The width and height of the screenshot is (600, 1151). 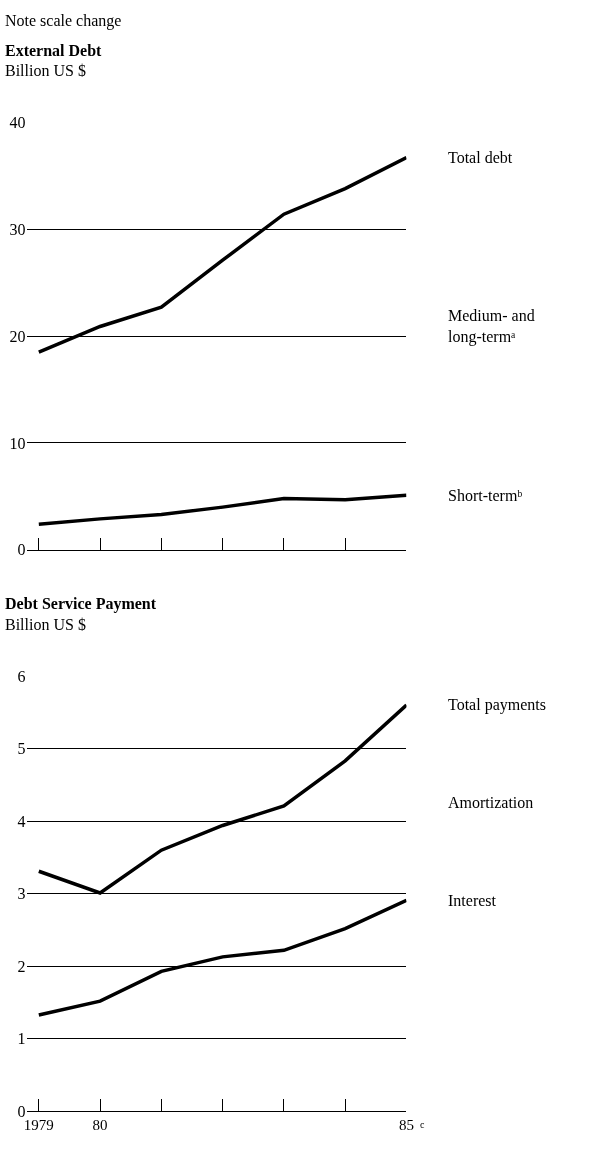 What do you see at coordinates (38, 1125) in the screenshot?
I see `x-tick-label: 1979` at bounding box center [38, 1125].